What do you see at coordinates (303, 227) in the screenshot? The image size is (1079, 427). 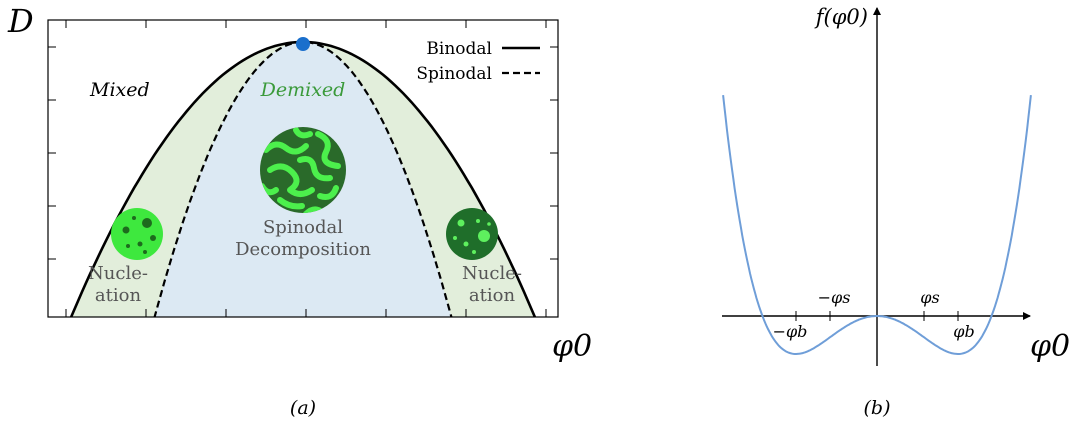 I see `label-spinodal-decomposition-line1: Spinodal` at bounding box center [303, 227].